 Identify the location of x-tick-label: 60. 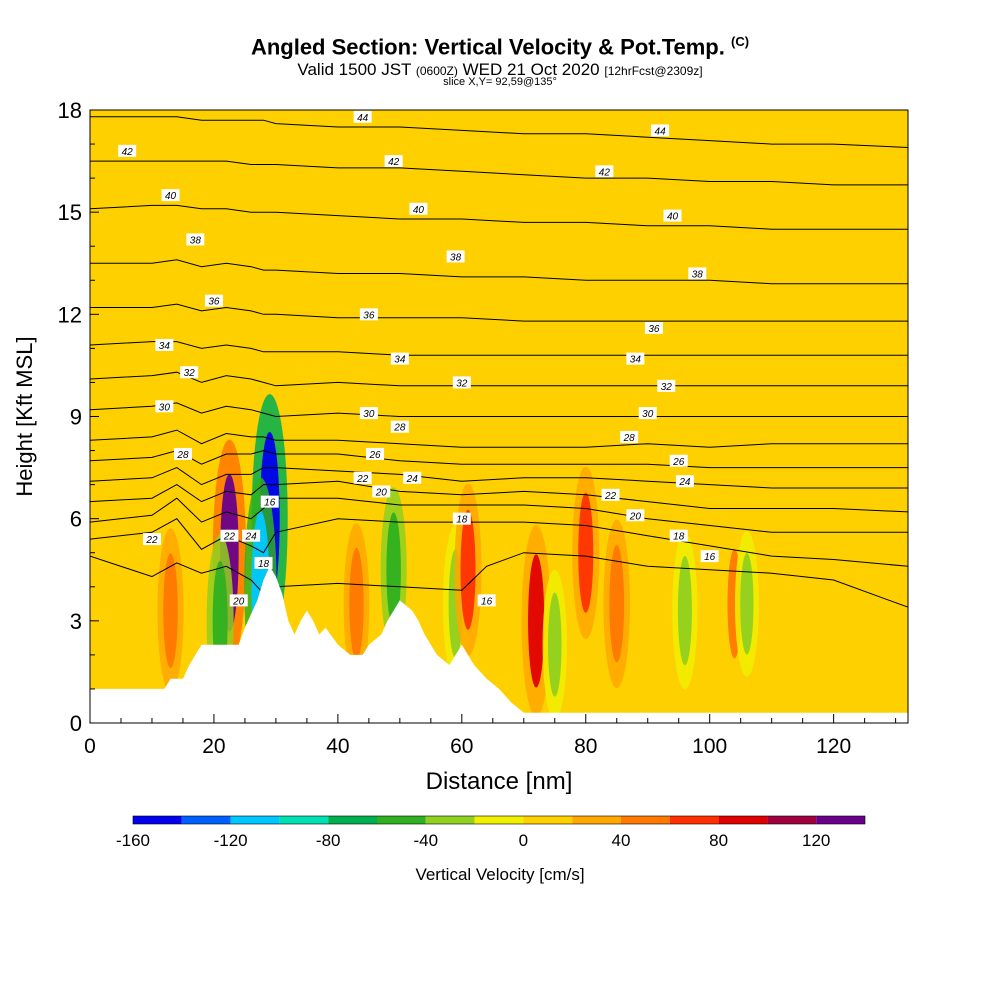
(461, 746).